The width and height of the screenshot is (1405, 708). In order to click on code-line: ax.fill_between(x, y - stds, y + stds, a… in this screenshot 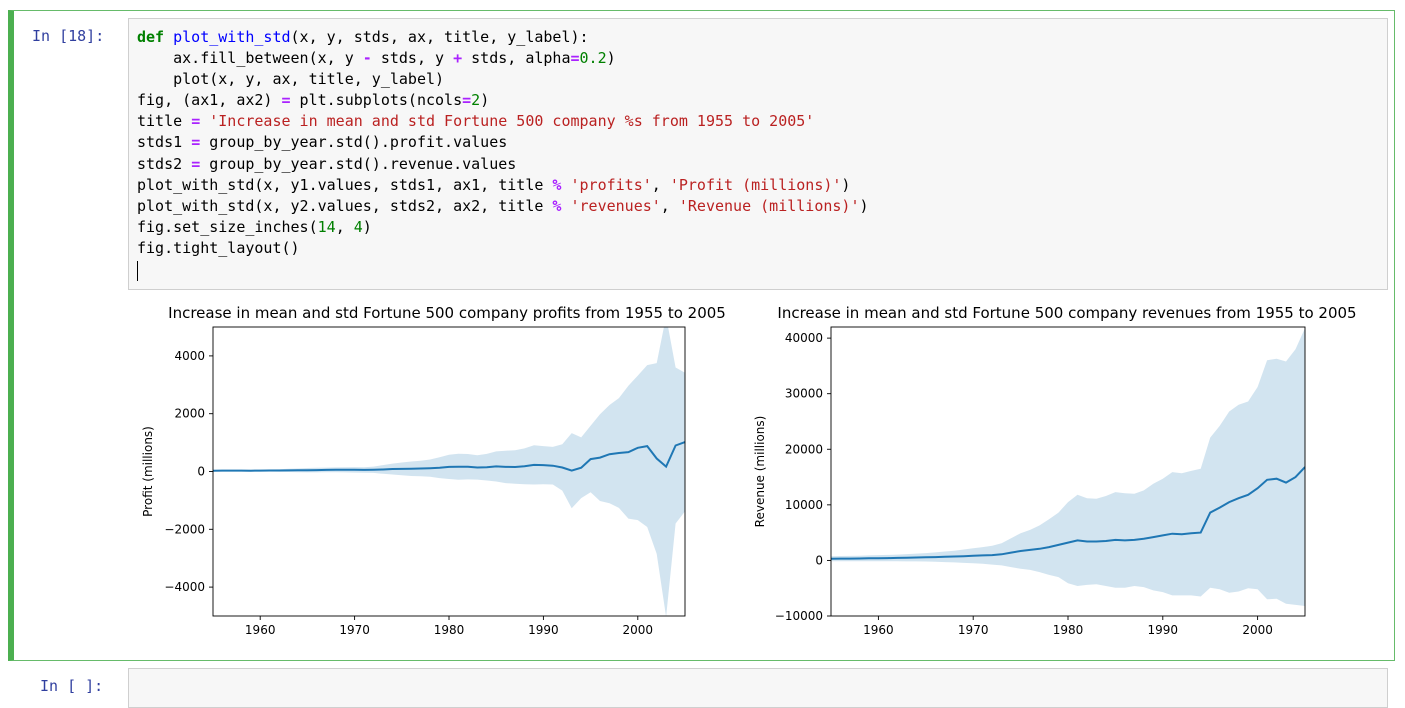, I will do `click(503, 58)`.